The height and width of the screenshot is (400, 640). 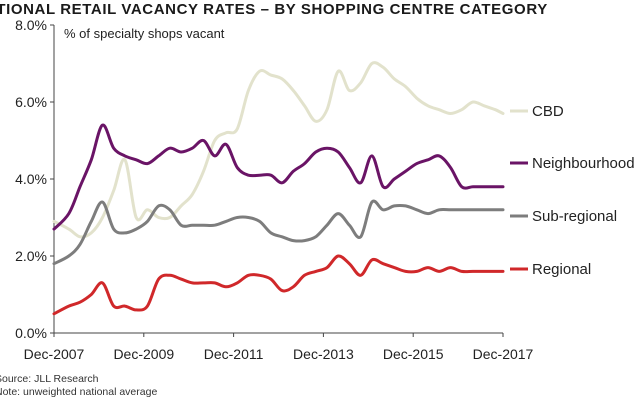 I want to click on legend-label-sub-regional: Sub-regional, so click(x=574, y=216).